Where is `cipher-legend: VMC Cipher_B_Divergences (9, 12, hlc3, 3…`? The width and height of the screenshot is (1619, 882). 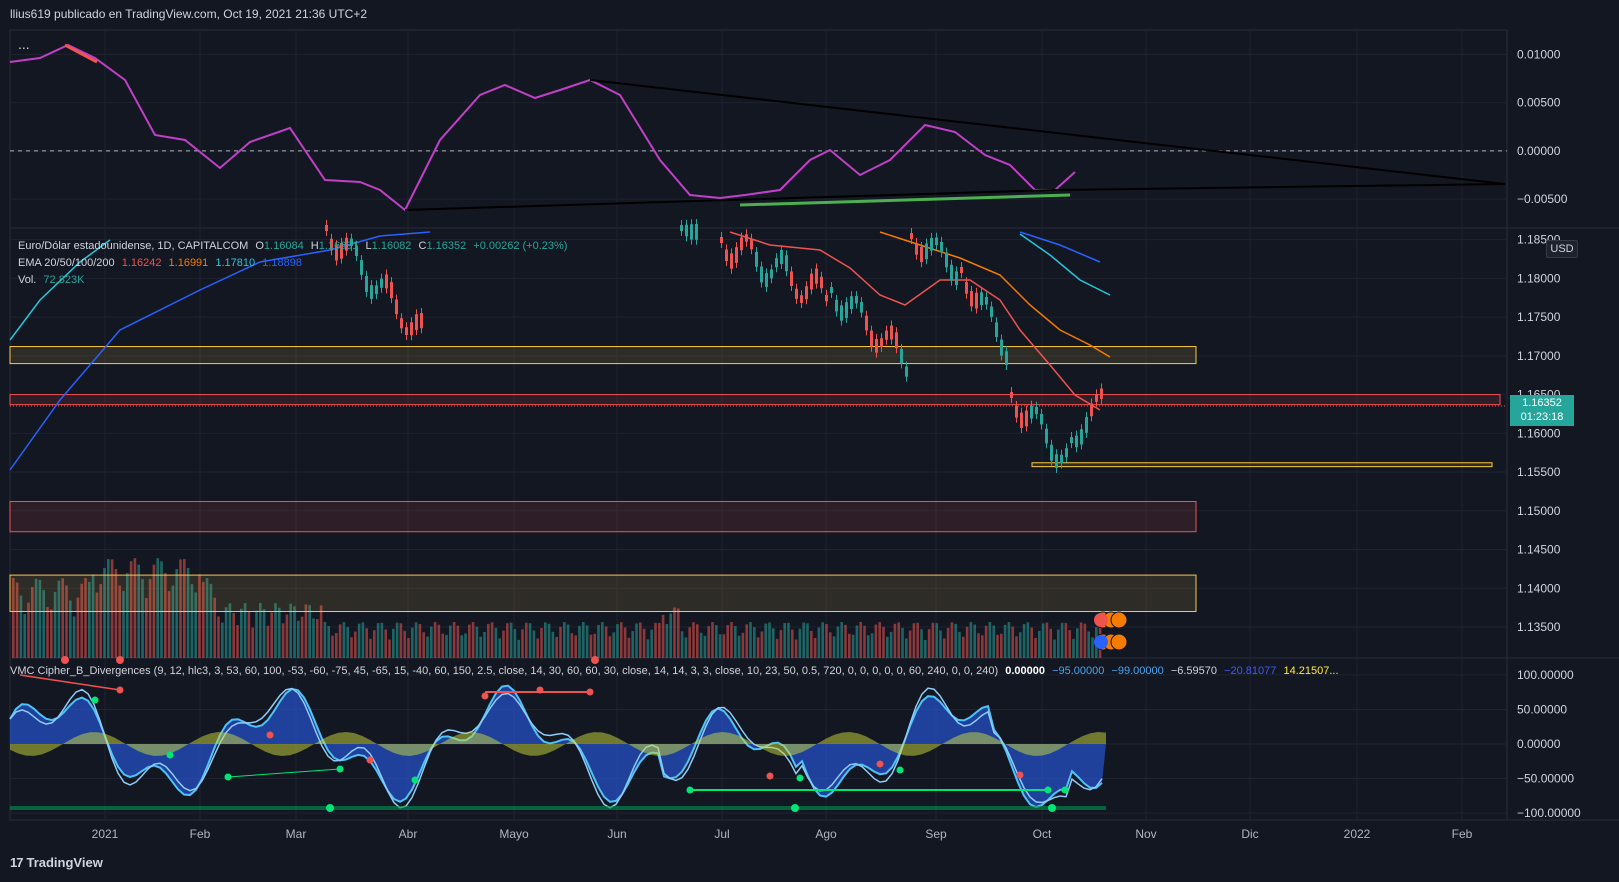
cipher-legend: VMC Cipher_B_Divergences (9, 12, hlc3, 3… is located at coordinates (676, 671).